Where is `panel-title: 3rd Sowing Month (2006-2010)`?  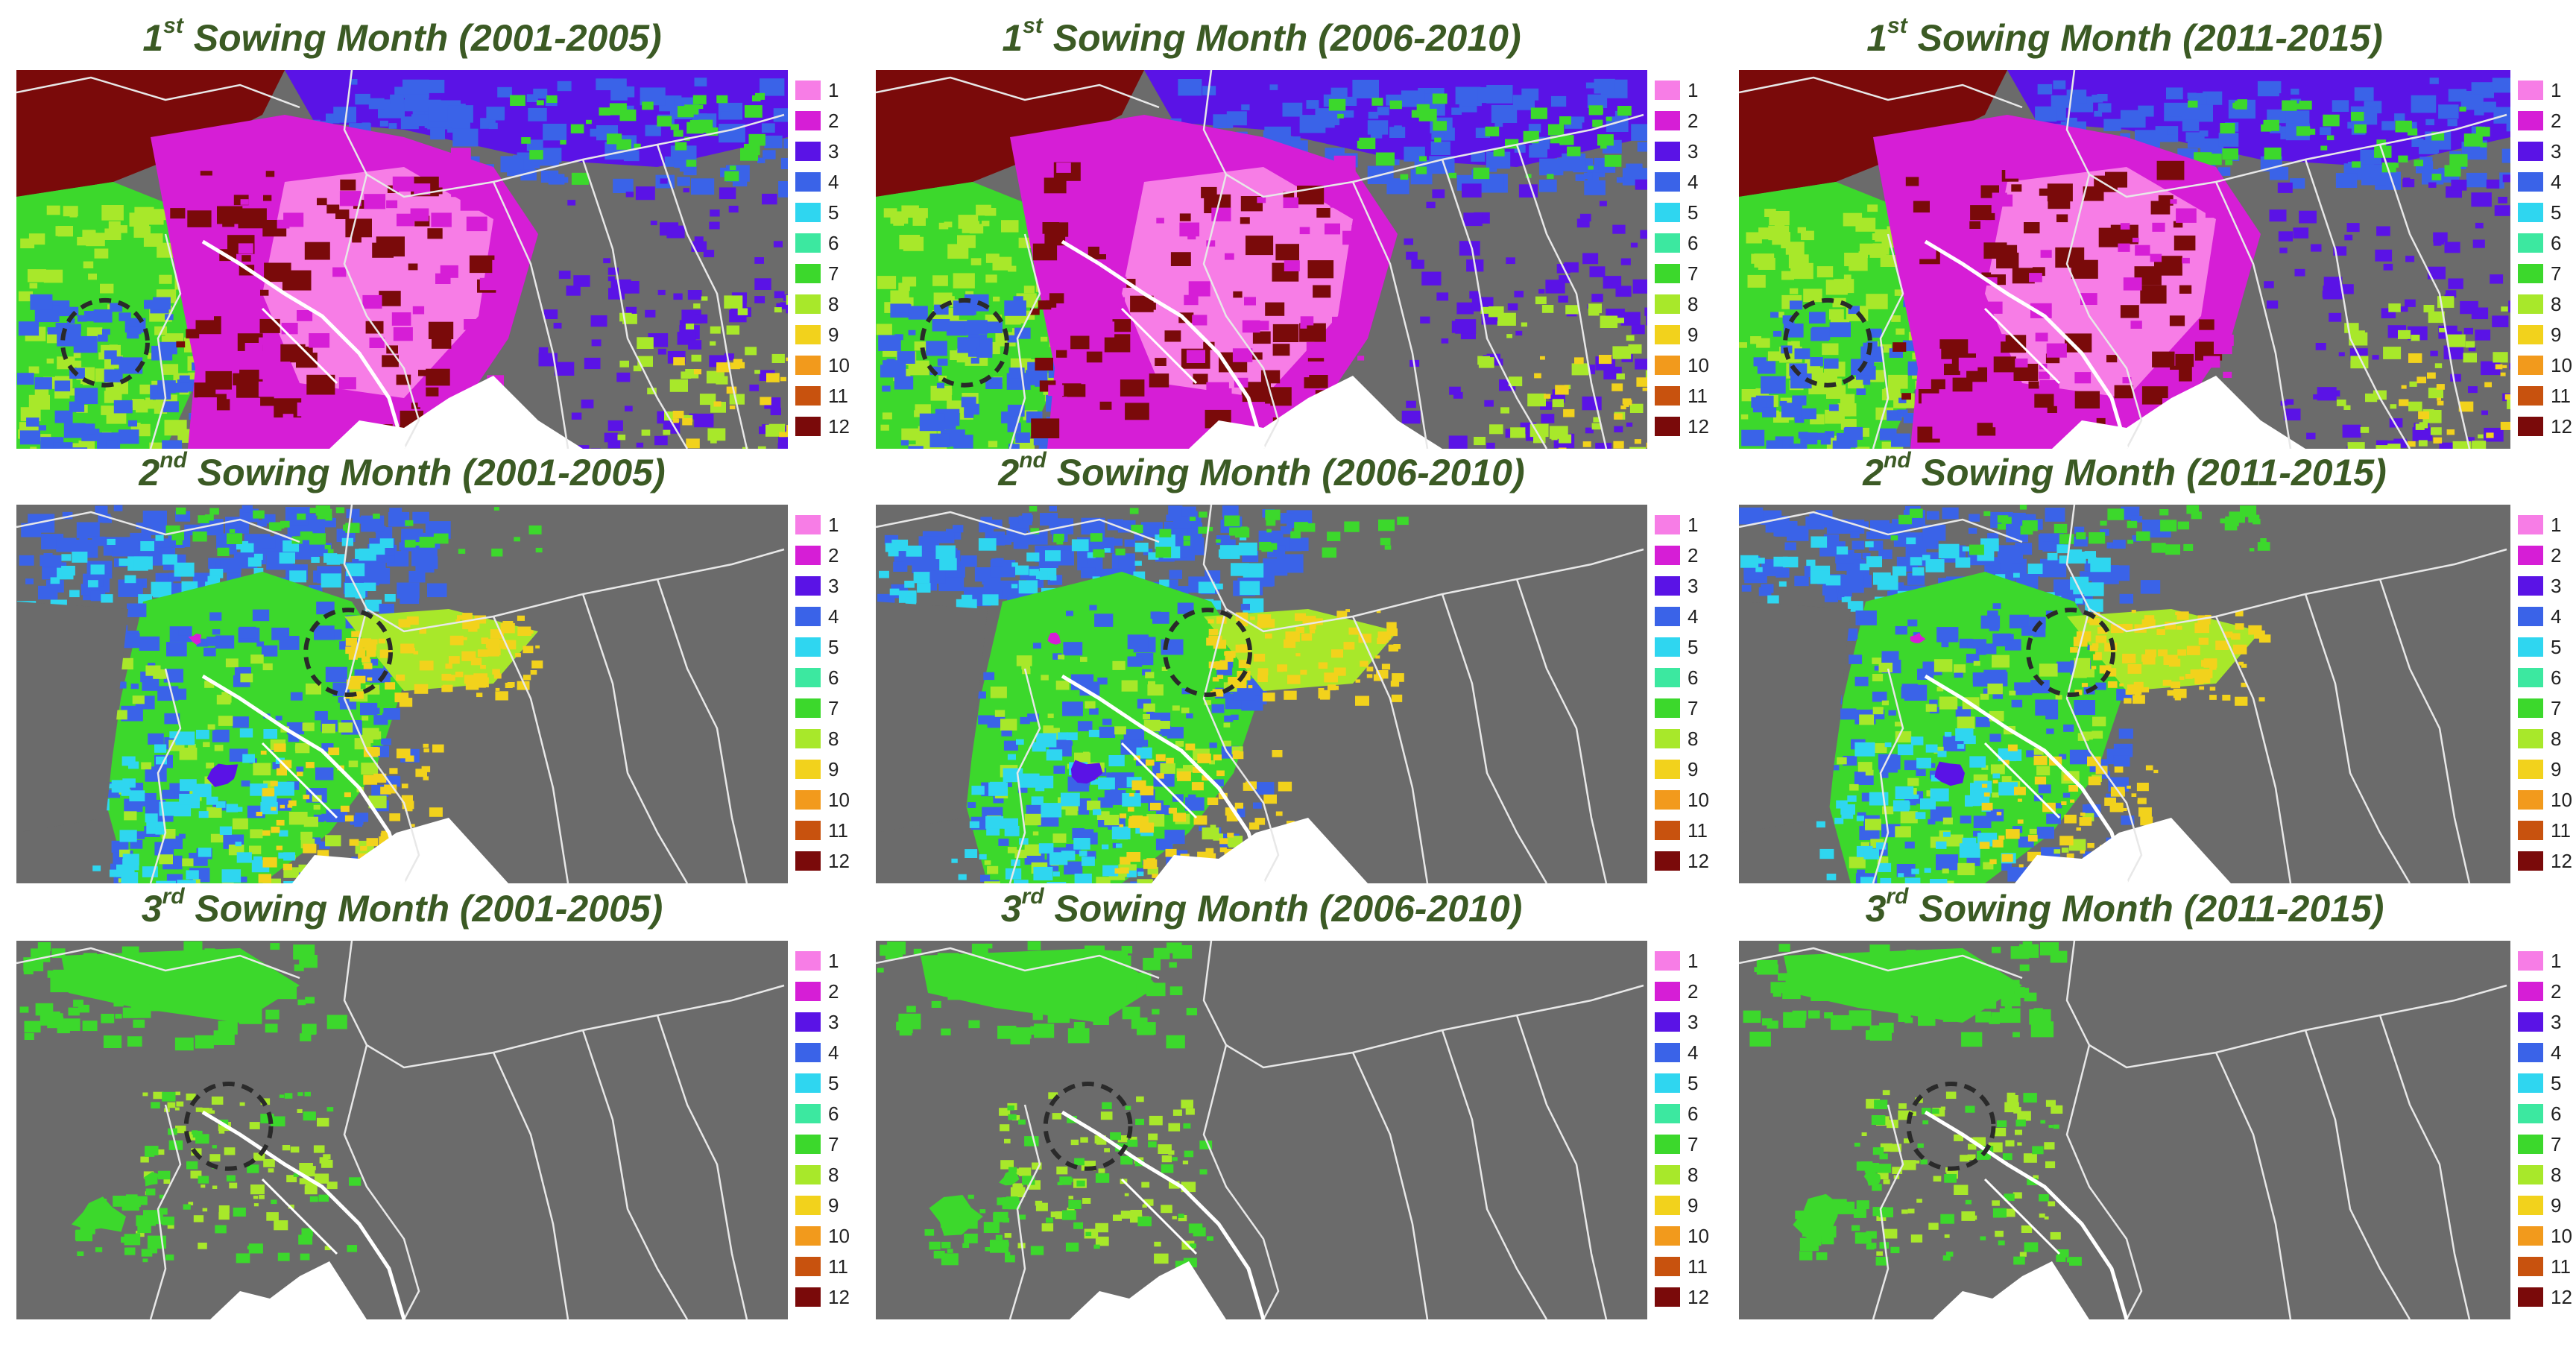
panel-title: 3rd Sowing Month (2006-2010) is located at coordinates (1261, 909).